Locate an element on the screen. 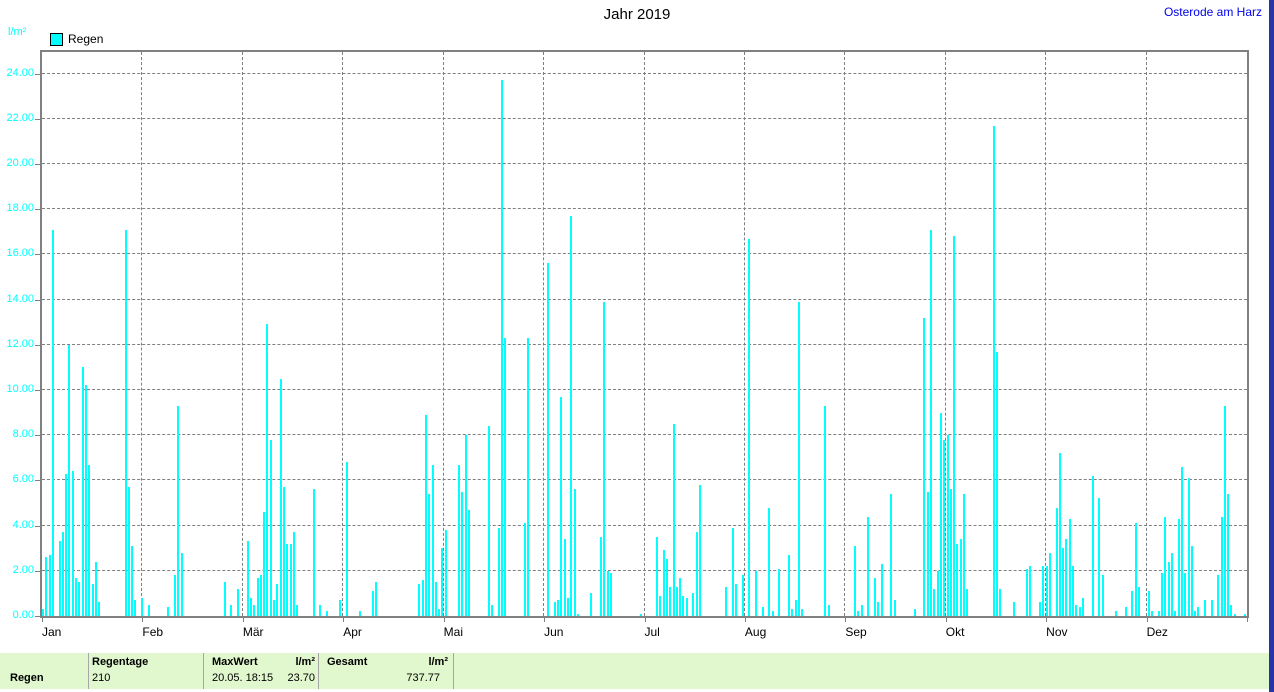 The image size is (1274, 692). month-label: Aug is located at coordinates (755, 632).